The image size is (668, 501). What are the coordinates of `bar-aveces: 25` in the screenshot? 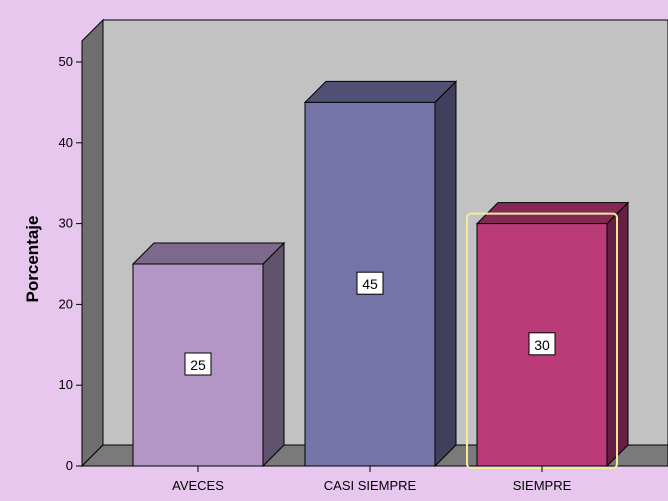 It's located at (208, 354).